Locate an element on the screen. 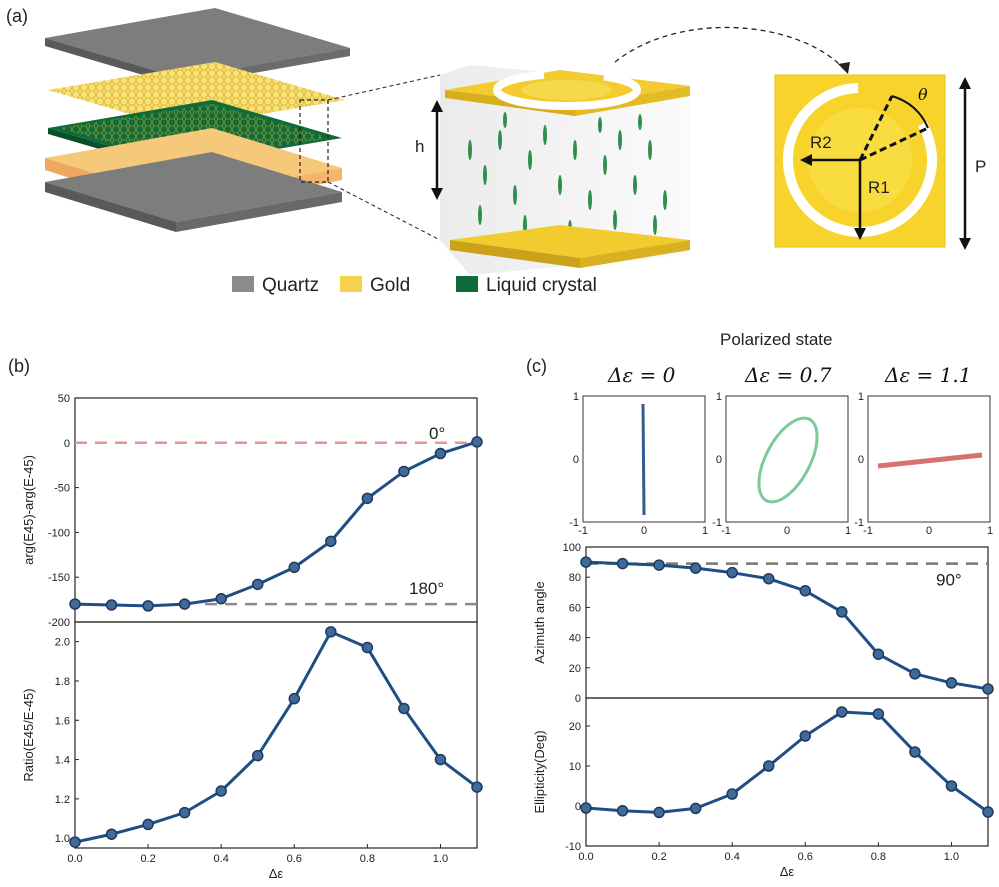 The height and width of the screenshot is (887, 999). amplitude_ratio-ytick-label: 1.0 is located at coordinates (62, 839).